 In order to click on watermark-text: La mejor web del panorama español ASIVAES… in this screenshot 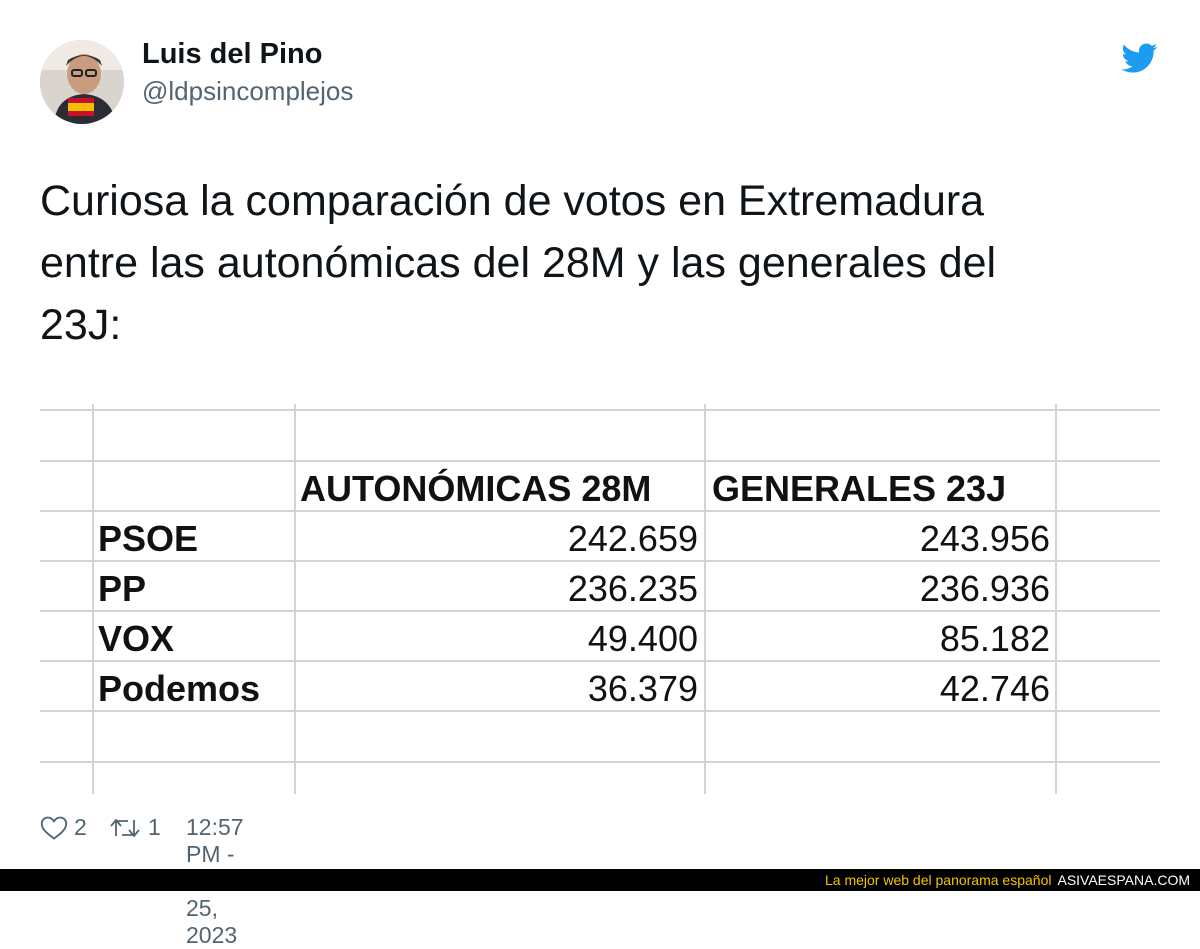, I will do `click(1007, 880)`.